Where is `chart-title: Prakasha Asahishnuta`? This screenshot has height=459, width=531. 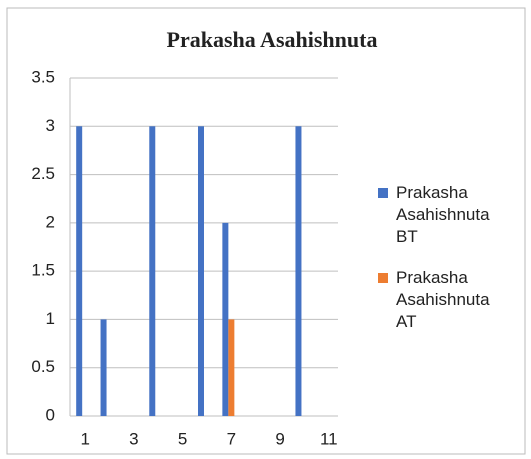
chart-title: Prakasha Asahishnuta is located at coordinates (272, 39).